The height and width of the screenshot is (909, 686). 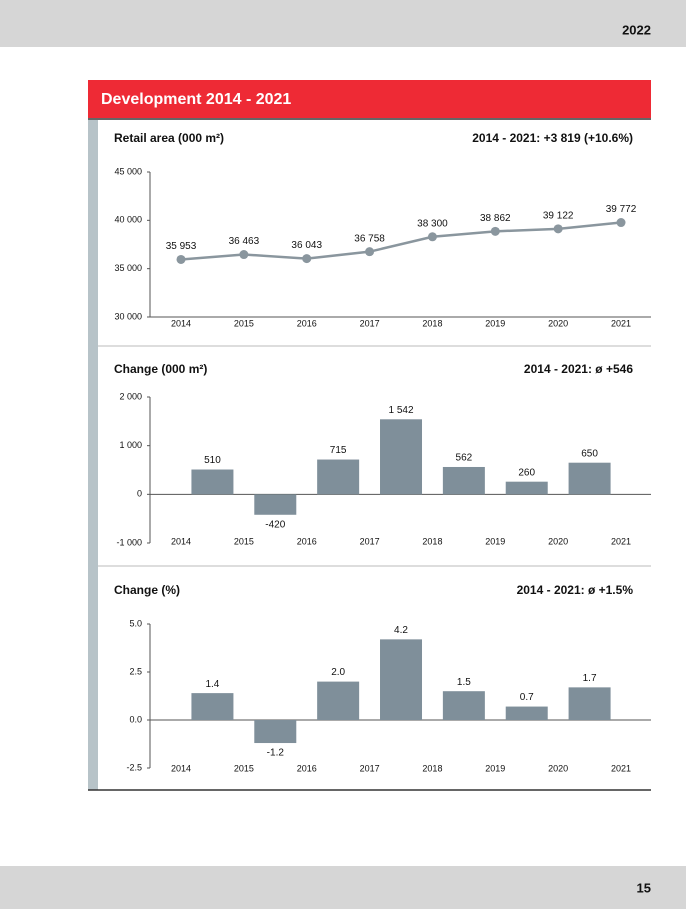 What do you see at coordinates (135, 623) in the screenshot?
I see `y-tick-label: 5.0` at bounding box center [135, 623].